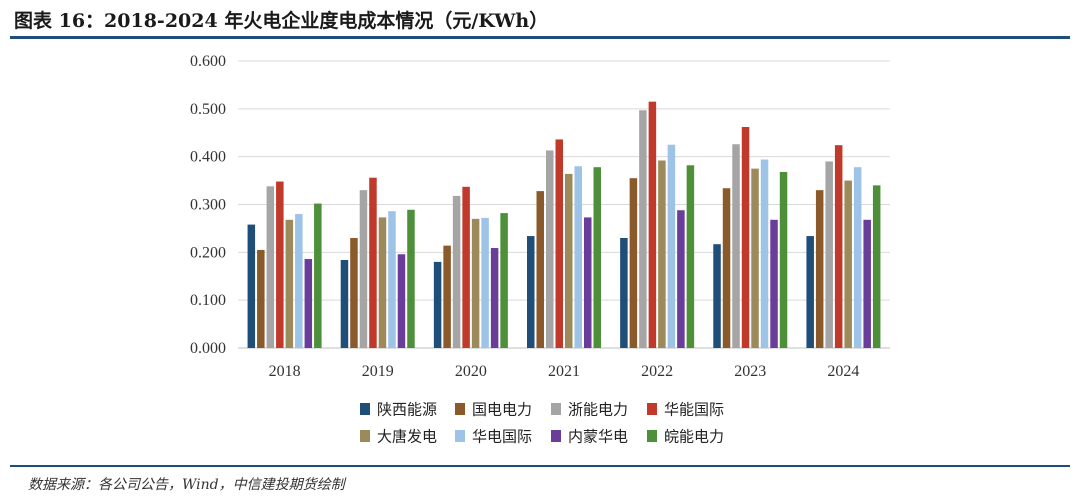 Image resolution: width=1080 pixels, height=501 pixels. I want to click on x-tick-label: 2018, so click(285, 371).